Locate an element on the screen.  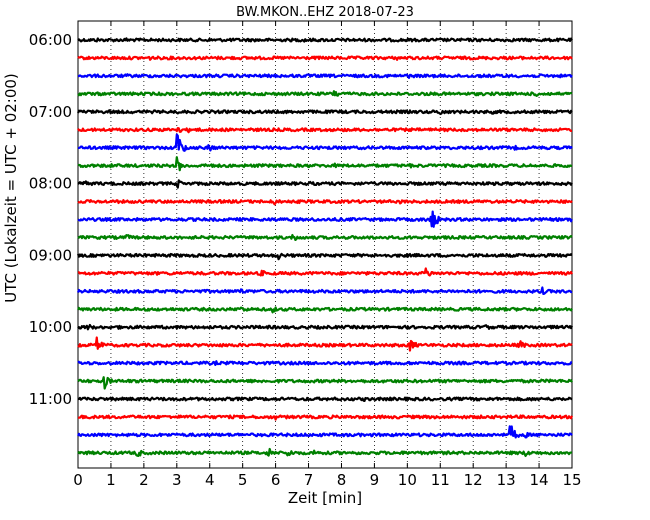
y-tick-label: 07:00 is located at coordinates (50, 112).